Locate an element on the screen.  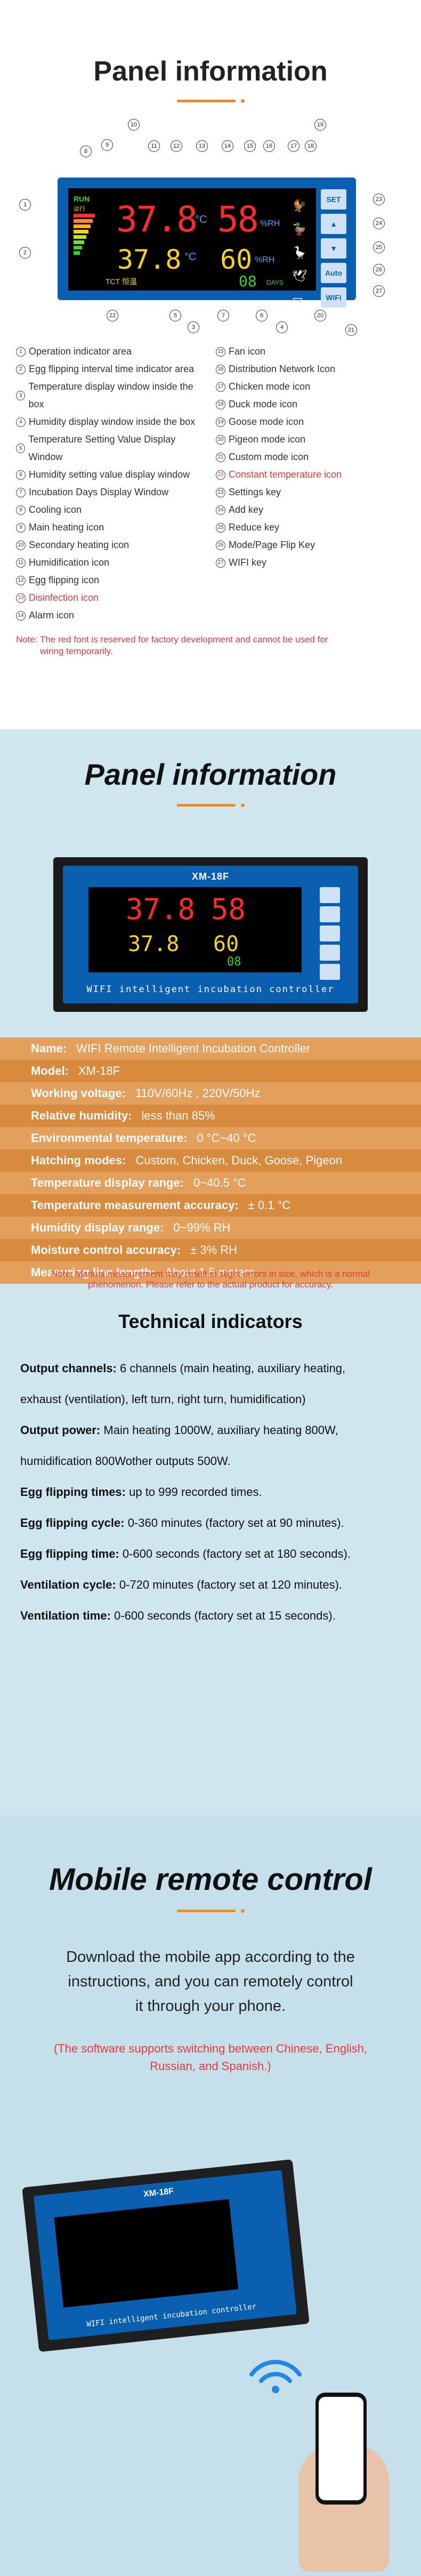
add-key: ▲ is located at coordinates (333, 224).